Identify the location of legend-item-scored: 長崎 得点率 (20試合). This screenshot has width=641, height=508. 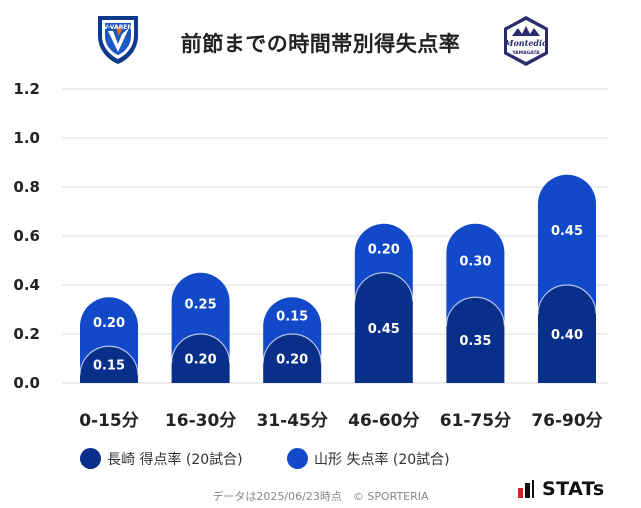
(161, 458).